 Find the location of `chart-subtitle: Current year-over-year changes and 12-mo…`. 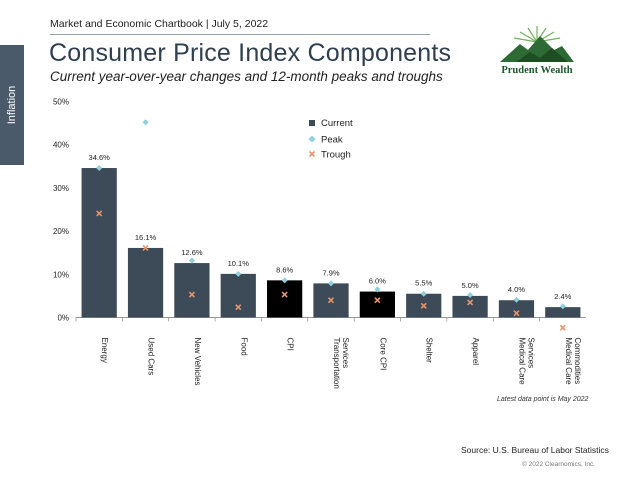

chart-subtitle: Current year-over-year changes and 12-mo… is located at coordinates (246, 76).